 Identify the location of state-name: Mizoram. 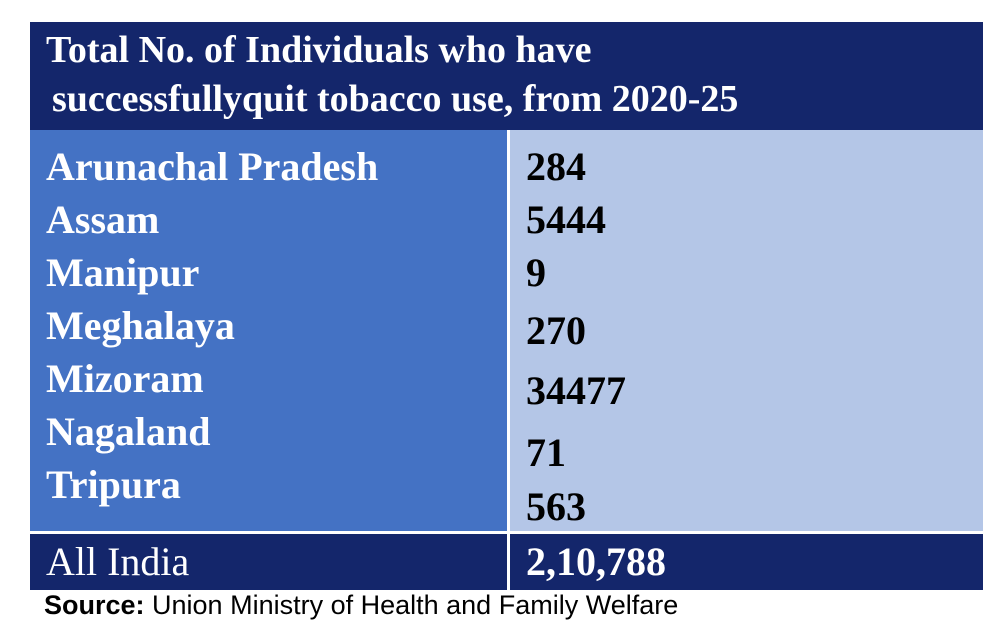
(125, 378).